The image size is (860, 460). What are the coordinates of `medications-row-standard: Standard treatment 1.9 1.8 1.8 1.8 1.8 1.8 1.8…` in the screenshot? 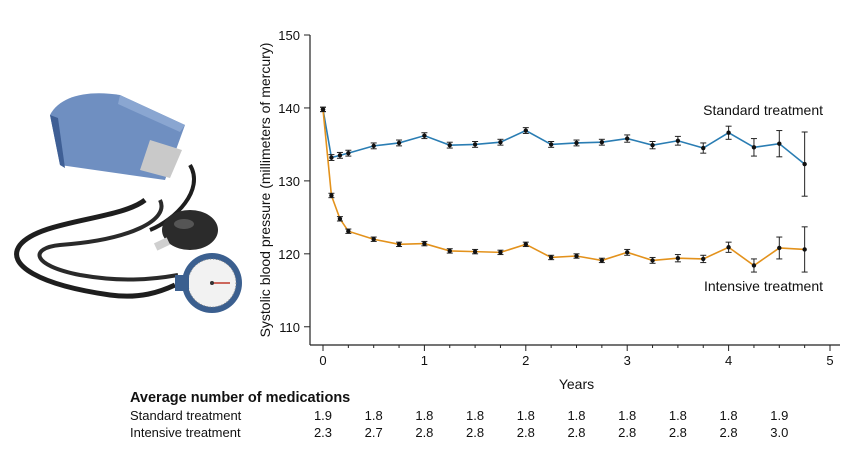 It's located at (490, 416).